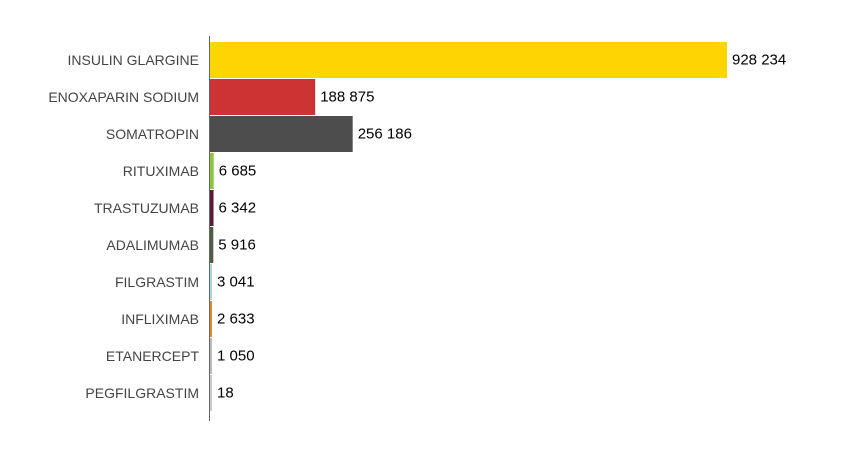  Describe the element at coordinates (153, 356) in the screenshot. I see `category-label: ETANERCEPT` at that location.